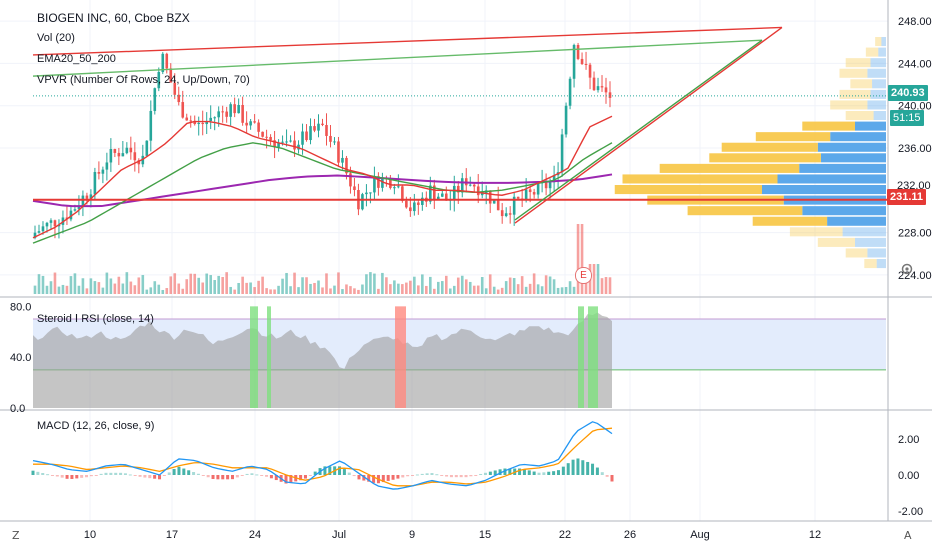 This screenshot has height=550, width=932. Describe the element at coordinates (400, 357) in the screenshot. I see `rsi-extreme-highlight` at that location.